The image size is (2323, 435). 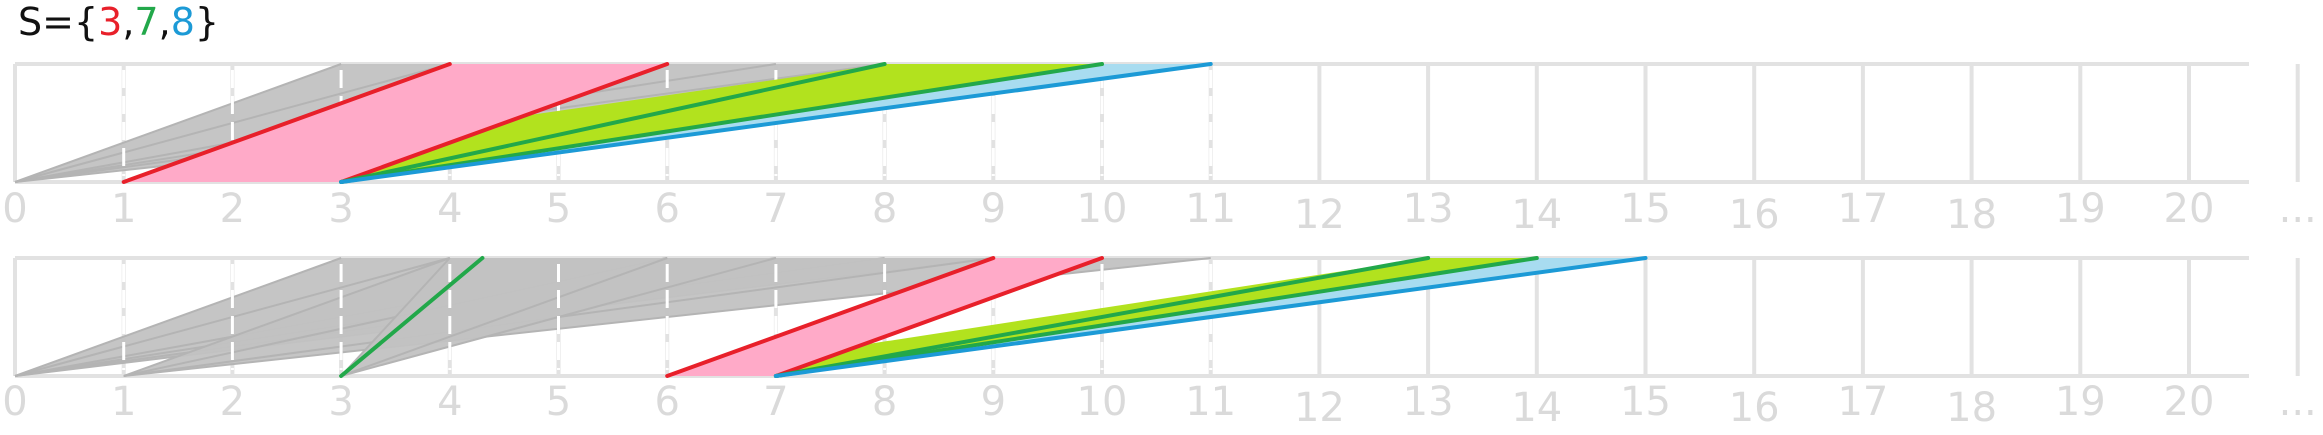 I want to click on set-element-3: 3, so click(x=110, y=22).